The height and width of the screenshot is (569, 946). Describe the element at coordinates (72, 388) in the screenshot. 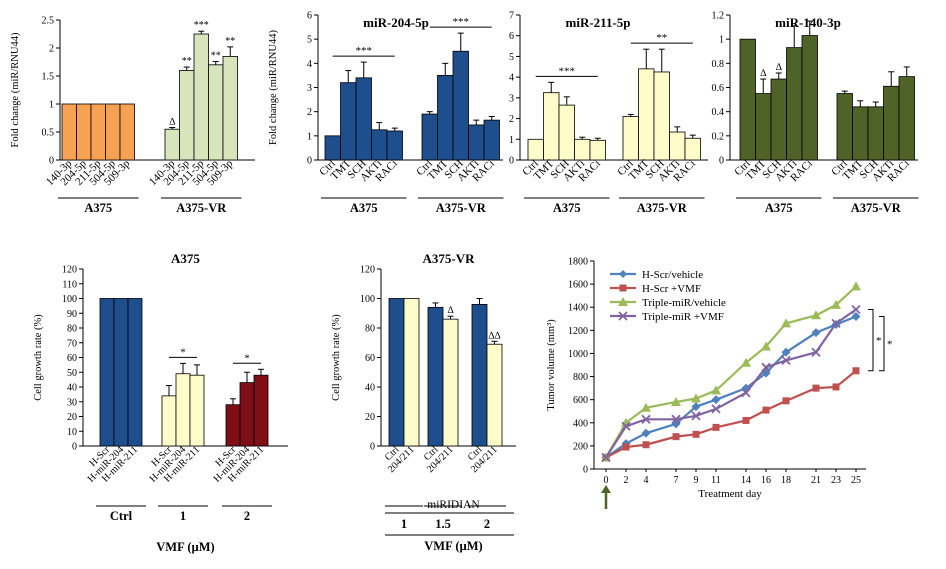

I see `y-tick-label: 40` at that location.